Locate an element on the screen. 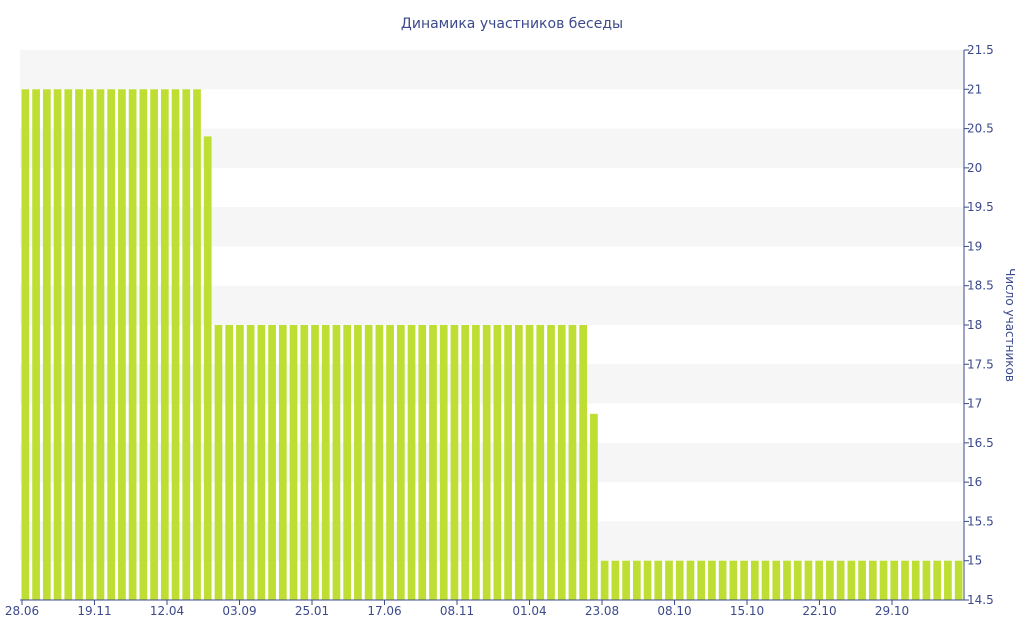 This screenshot has height=640, width=1024. x-tick-label: 01.04 is located at coordinates (529, 611).